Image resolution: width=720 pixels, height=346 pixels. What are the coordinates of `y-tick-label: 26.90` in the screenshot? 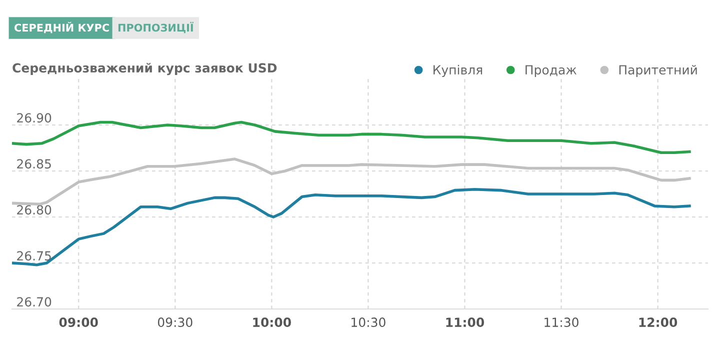 It's located at (34, 118).